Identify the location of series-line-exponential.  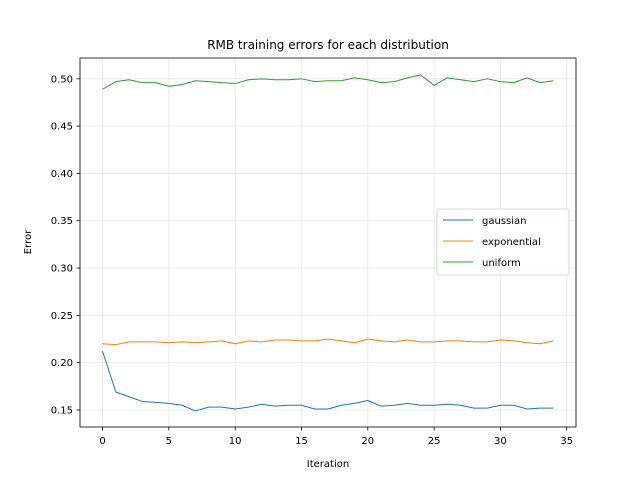
(328, 342).